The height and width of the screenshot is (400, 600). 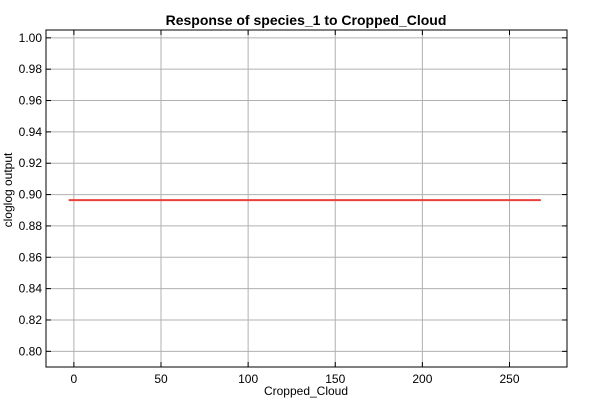 What do you see at coordinates (422, 379) in the screenshot?
I see `x-tick-label: 200` at bounding box center [422, 379].